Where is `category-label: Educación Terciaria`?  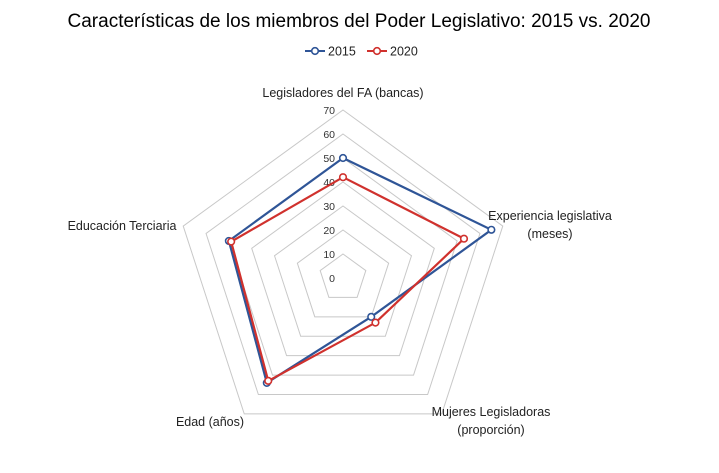
category-label: Educación Terciaria is located at coordinates (122, 226).